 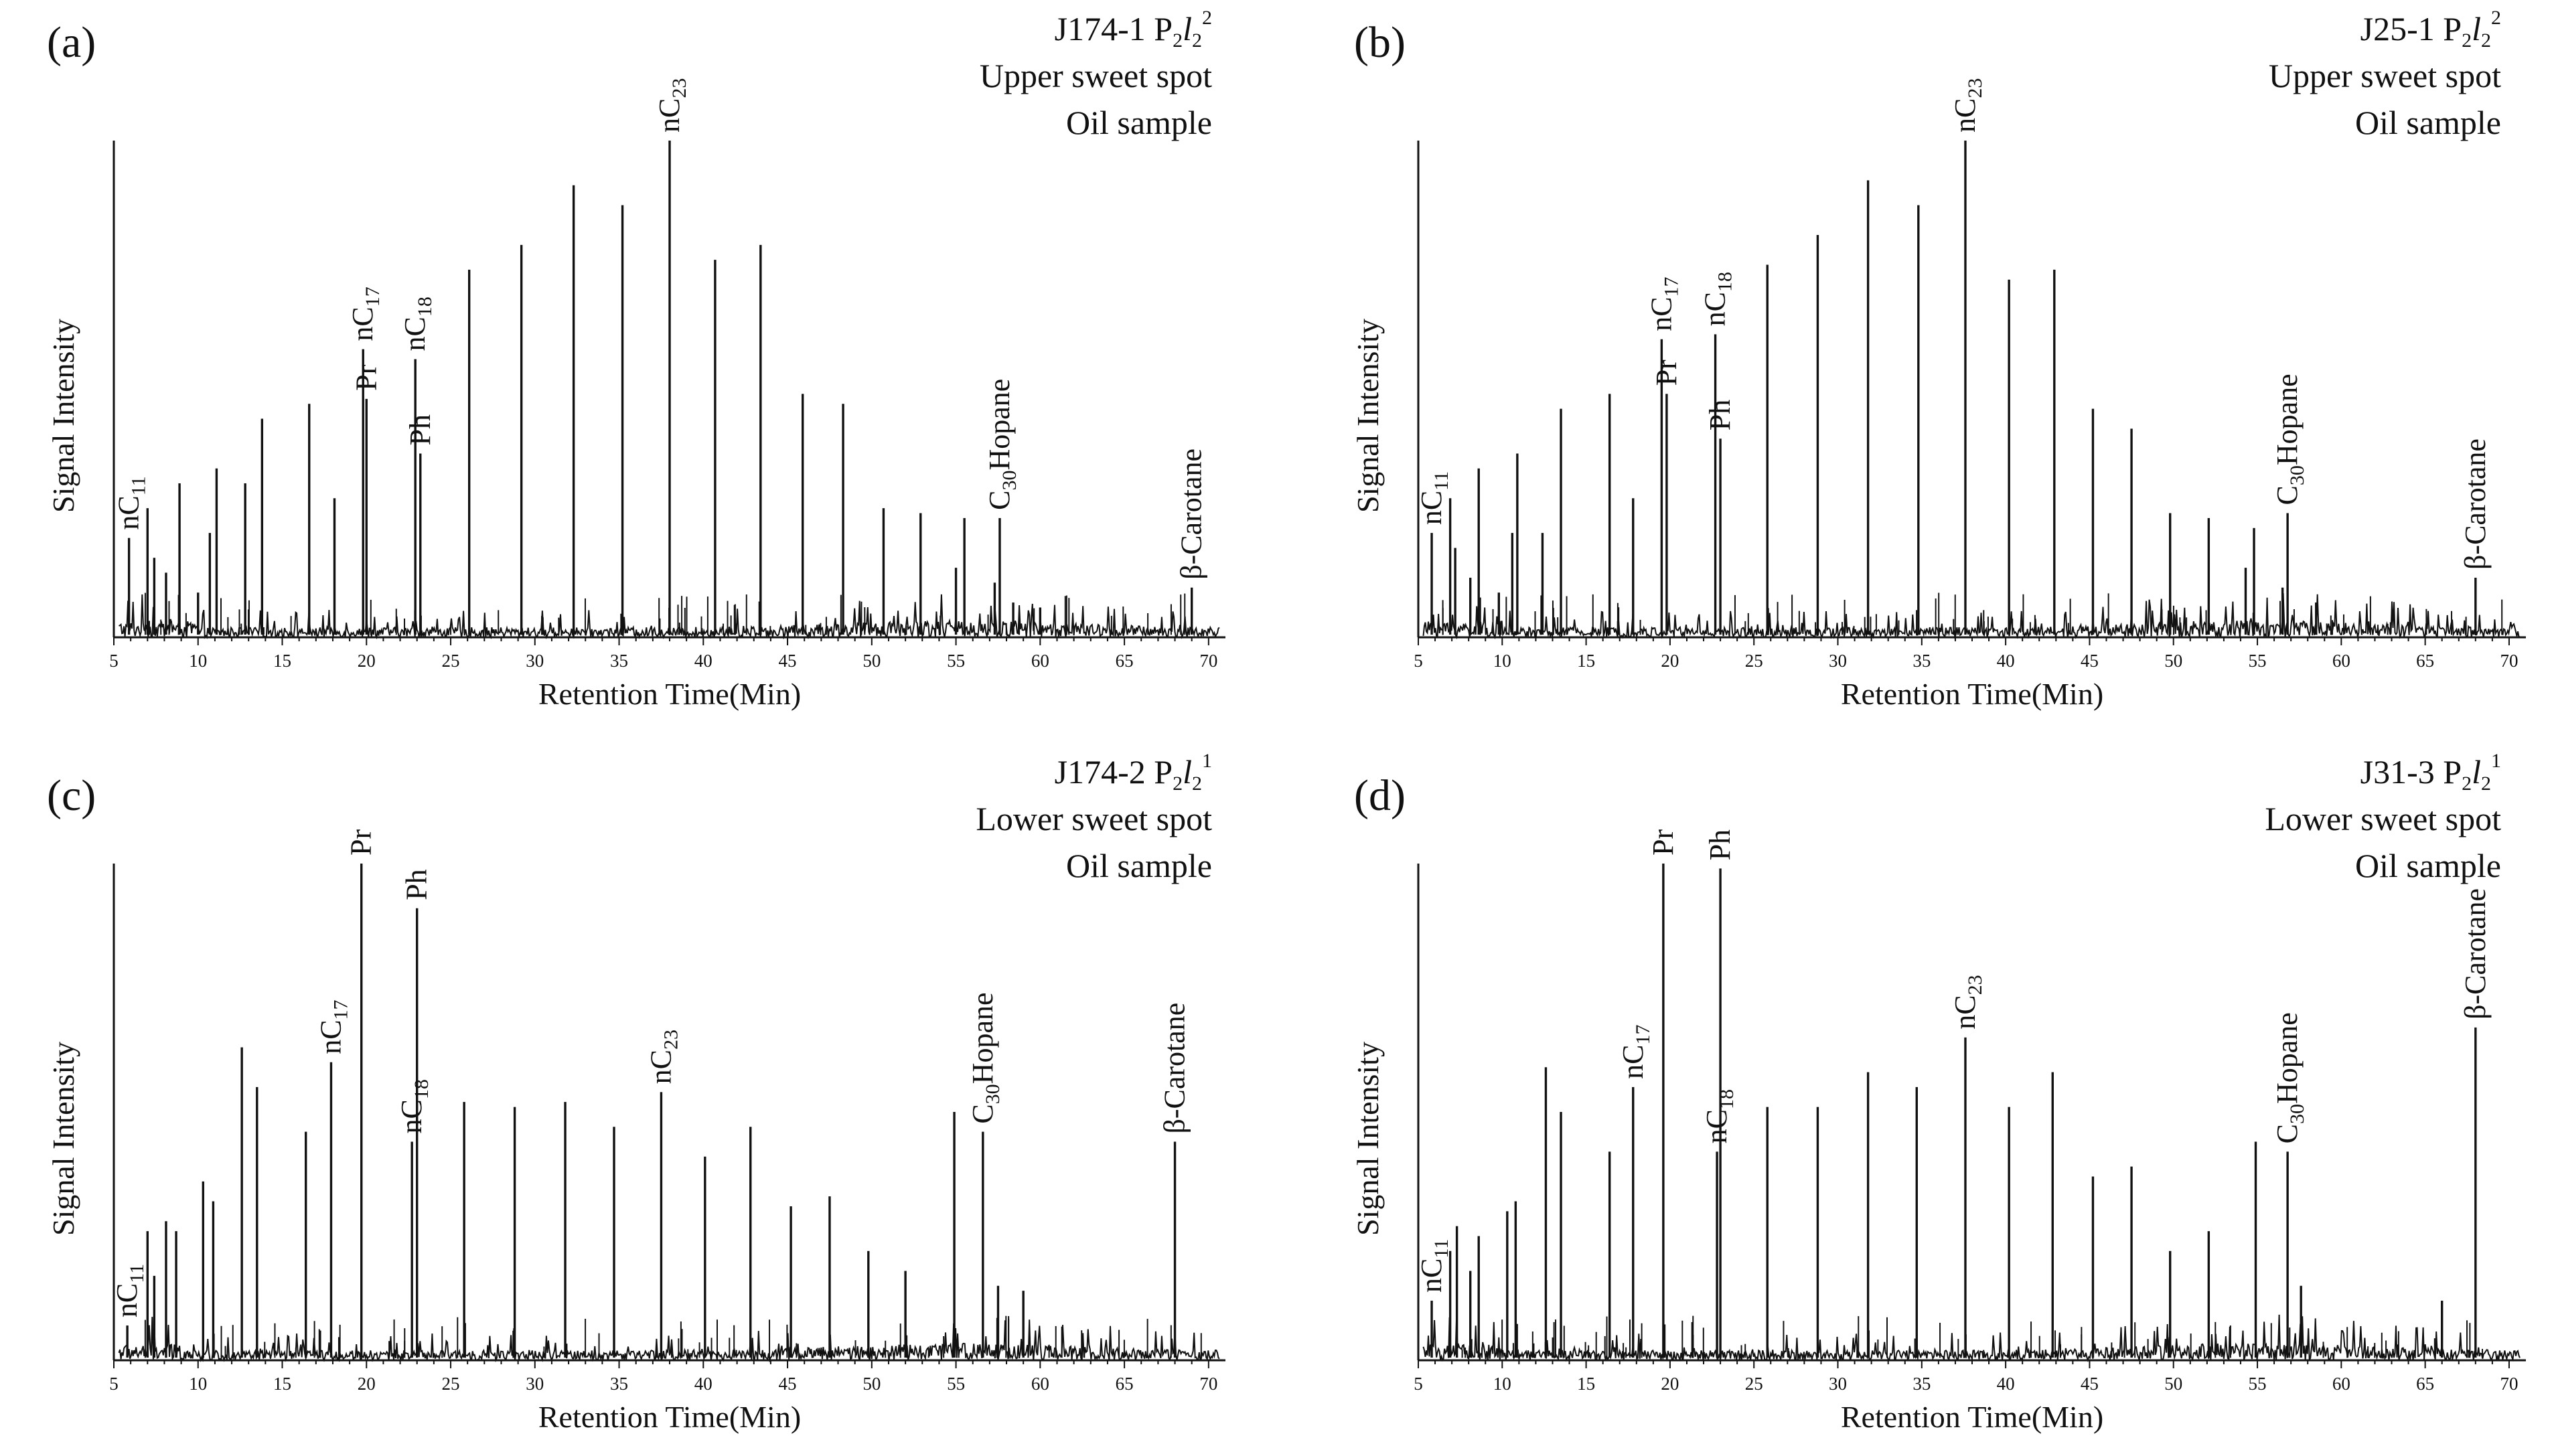 I want to click on sample-title: J25-1 P2l22, so click(x=2430, y=29).